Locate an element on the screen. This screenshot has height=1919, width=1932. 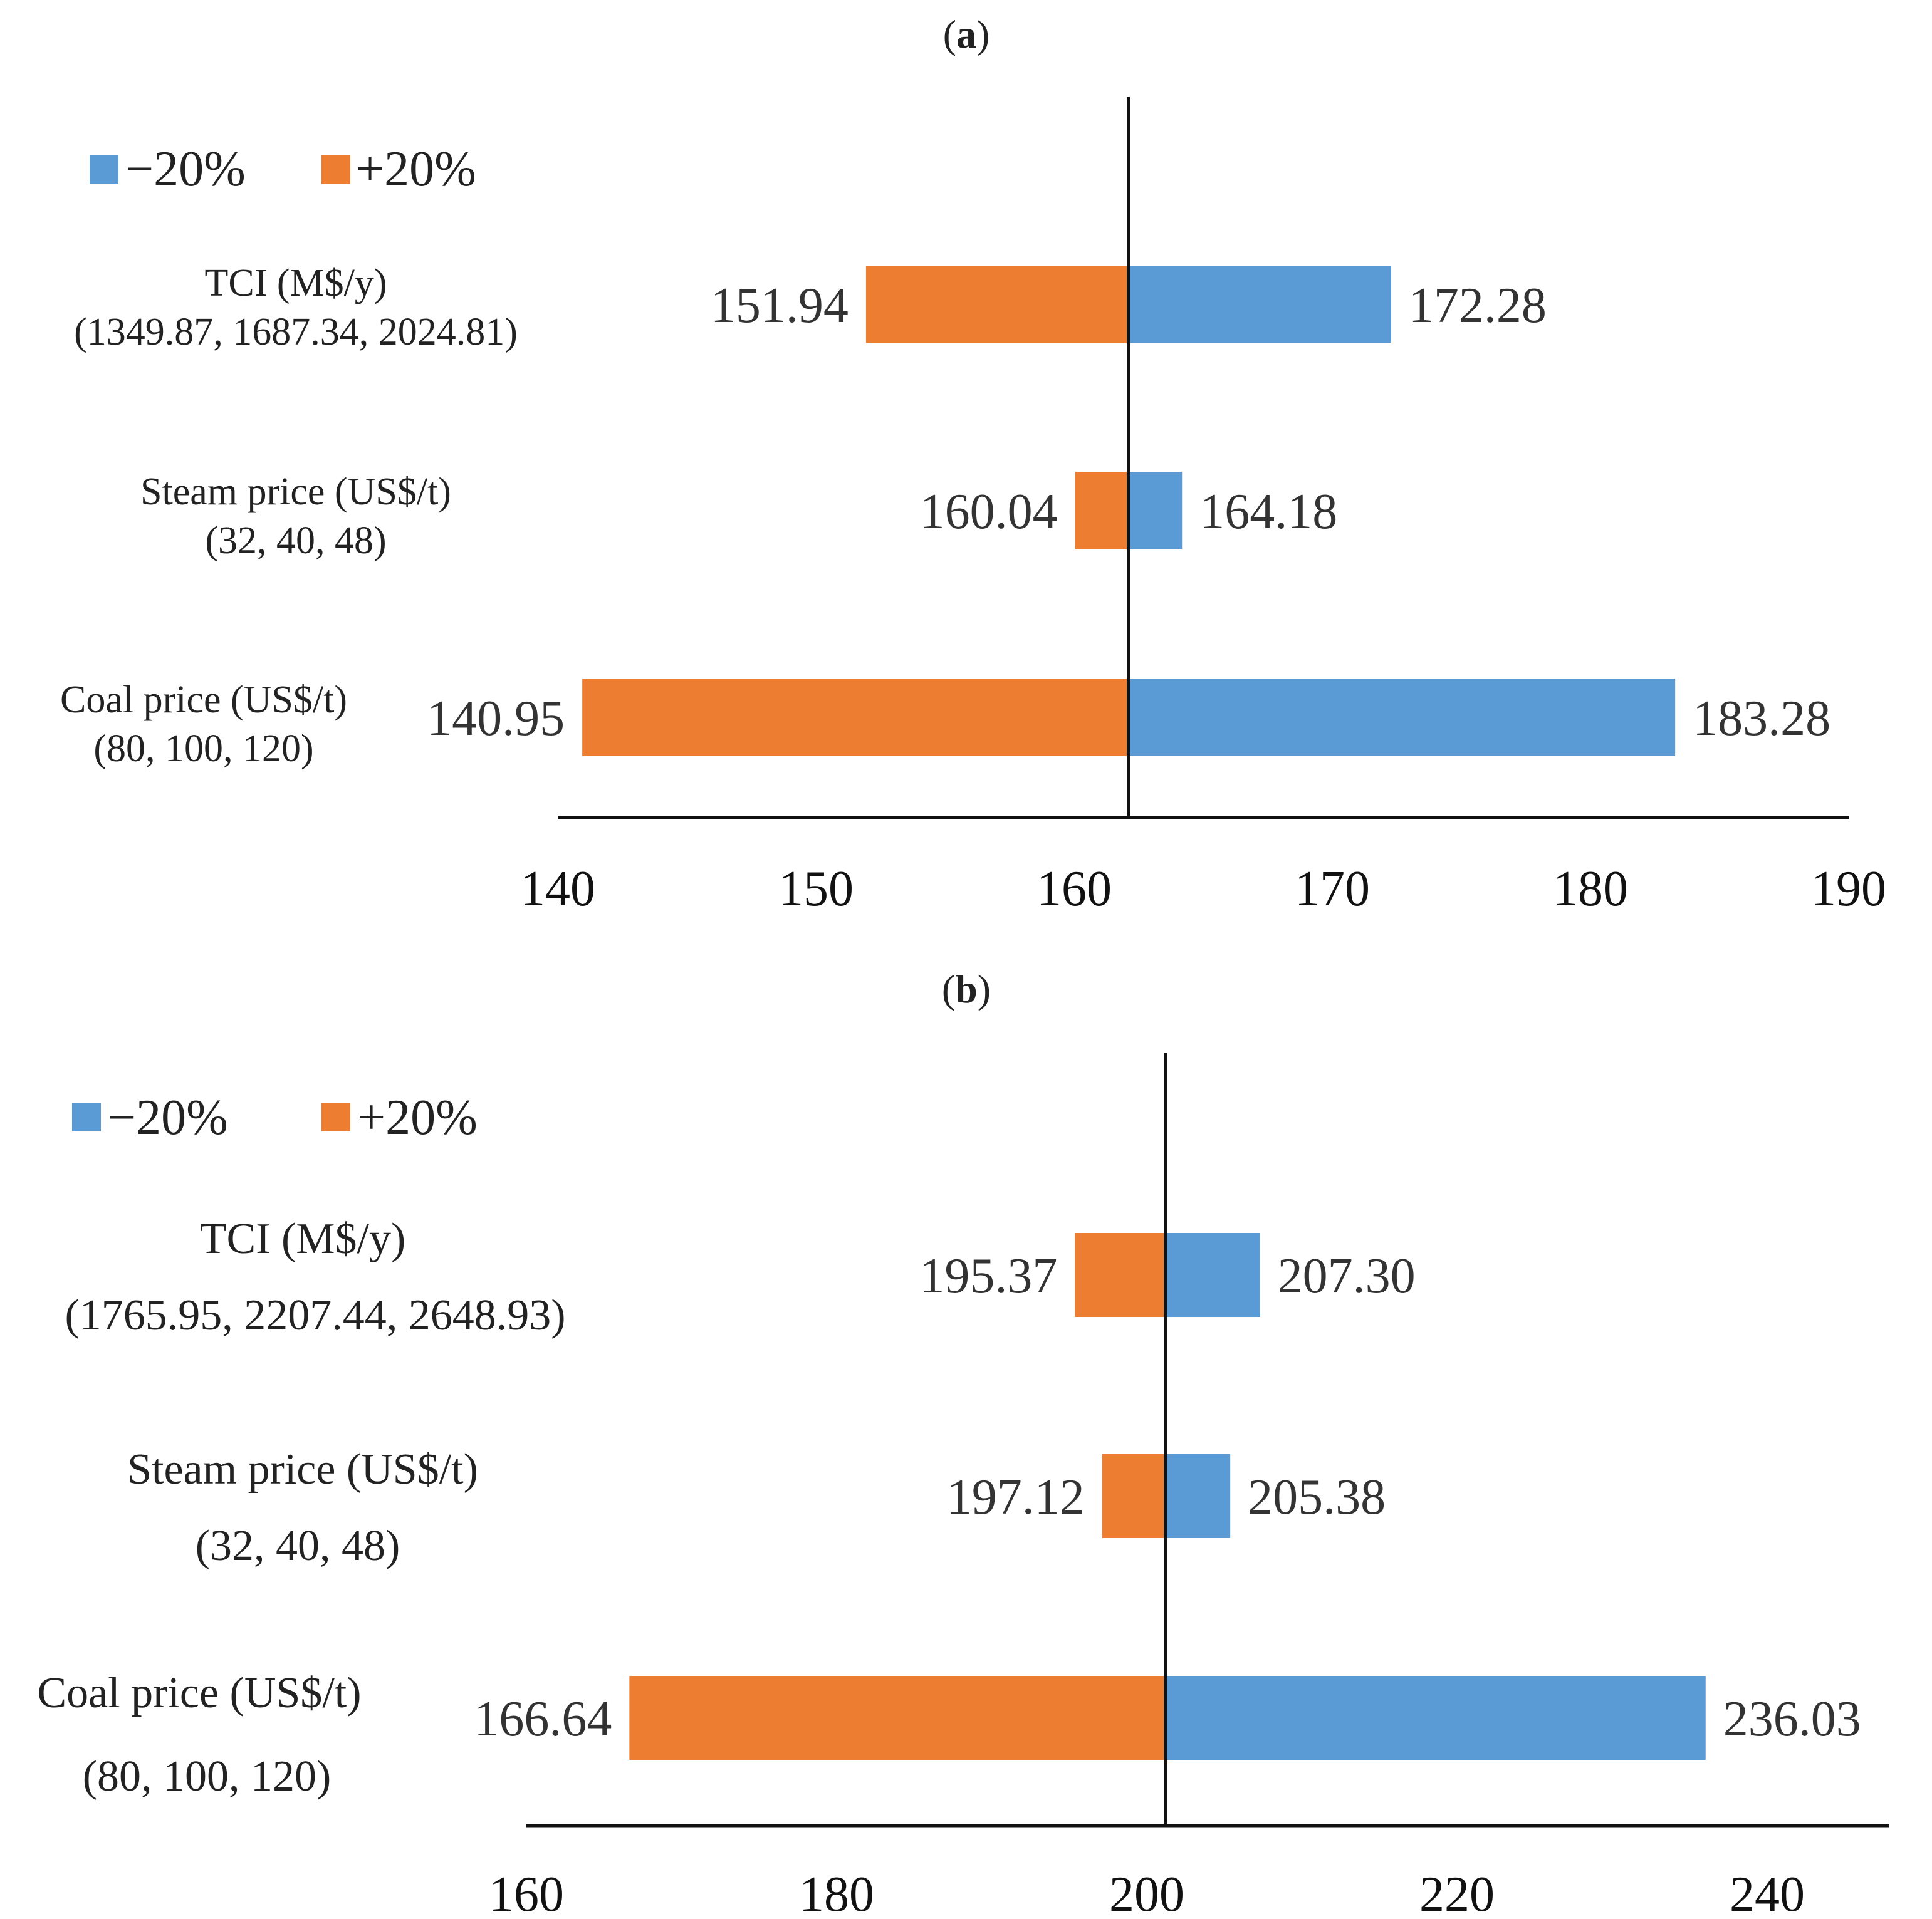
category-b-steam-range: (32, 40, 48) is located at coordinates (298, 1546).